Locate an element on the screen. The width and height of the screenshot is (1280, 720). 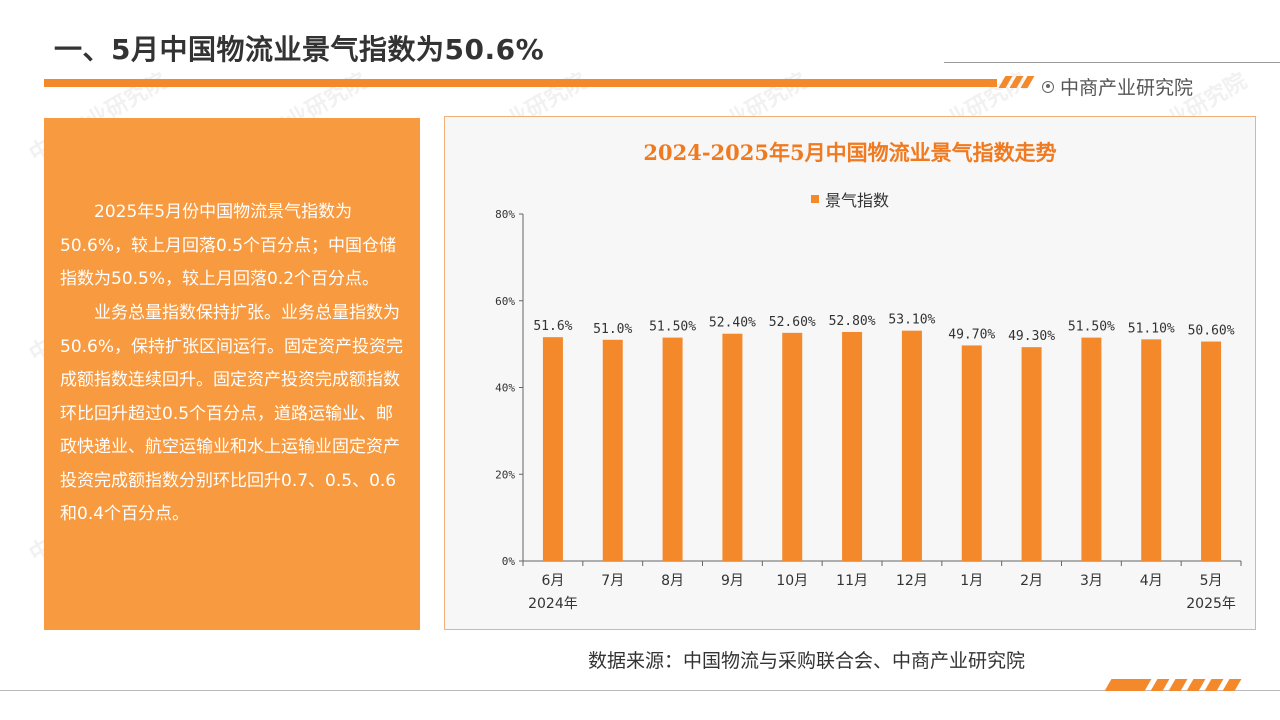
chart-legend: 景气指数 is located at coordinates (850, 199).